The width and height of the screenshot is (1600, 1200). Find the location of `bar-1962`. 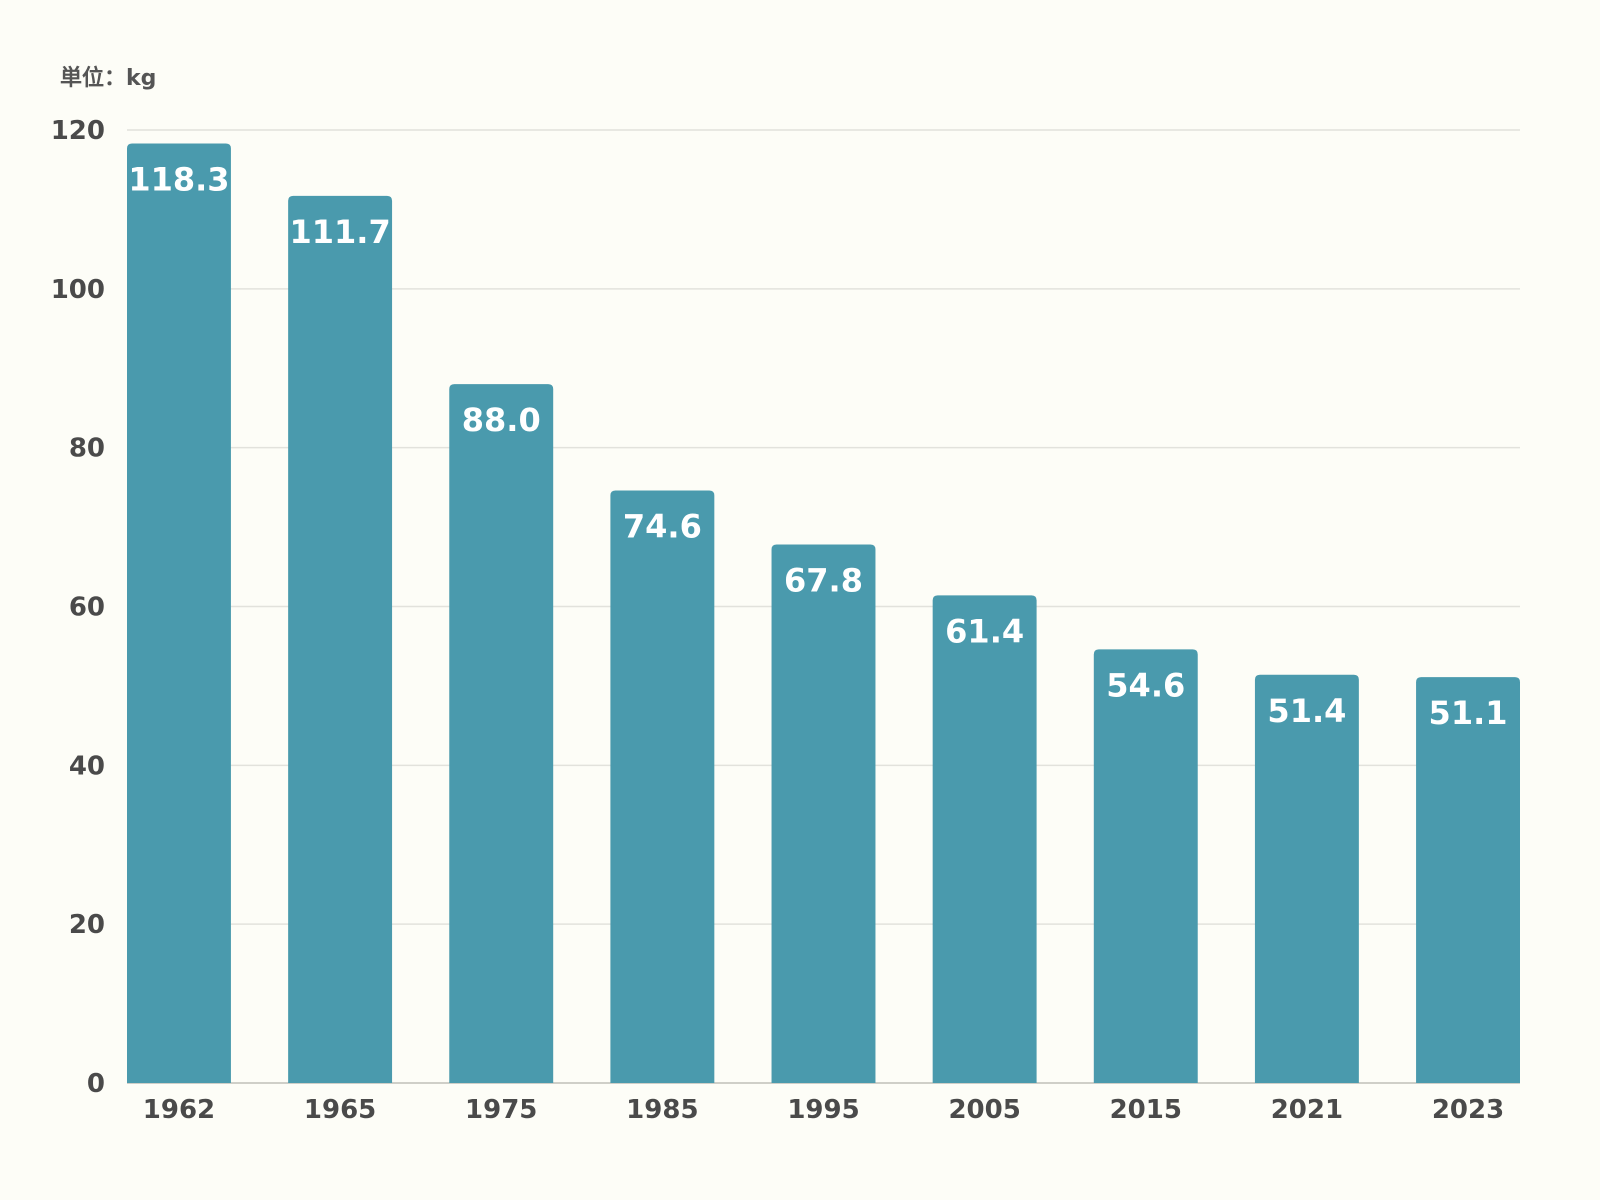

bar-1962 is located at coordinates (179, 613).